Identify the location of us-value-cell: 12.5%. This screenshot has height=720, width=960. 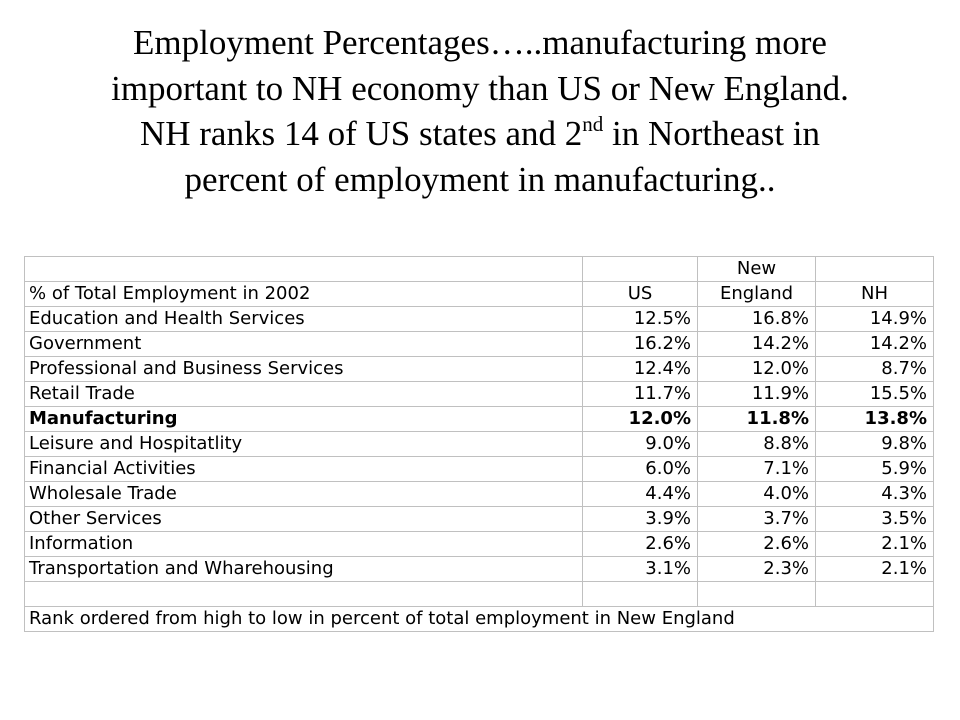
(640, 319).